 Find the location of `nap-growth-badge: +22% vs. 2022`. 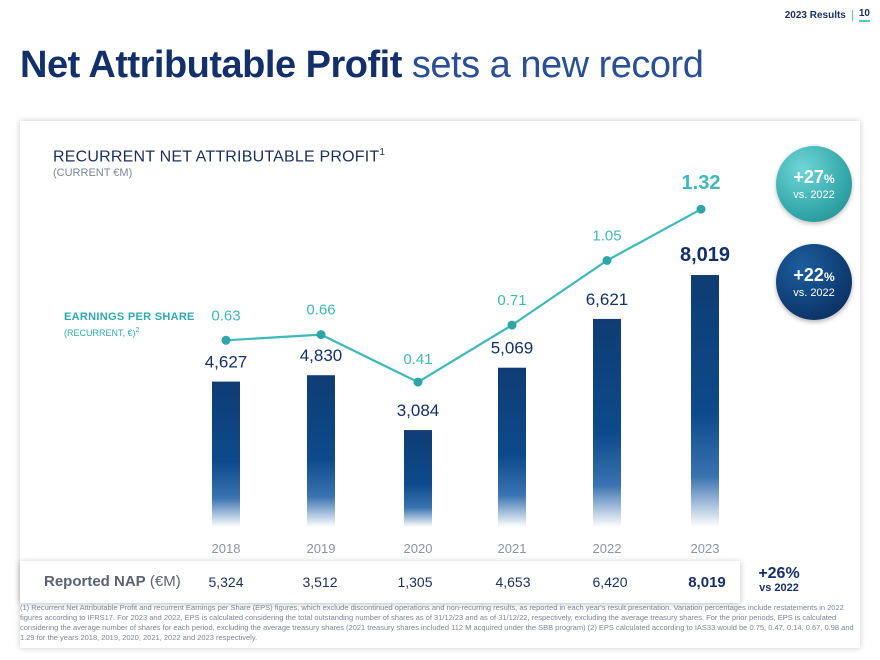

nap-growth-badge: +22% vs. 2022 is located at coordinates (814, 282).